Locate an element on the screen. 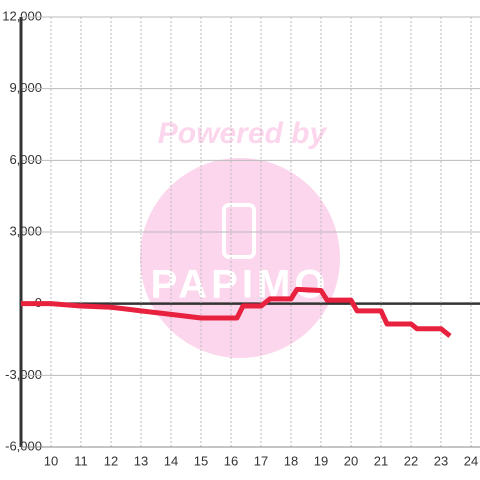 The width and height of the screenshot is (480, 480). x-tick-label: 14 is located at coordinates (171, 460).